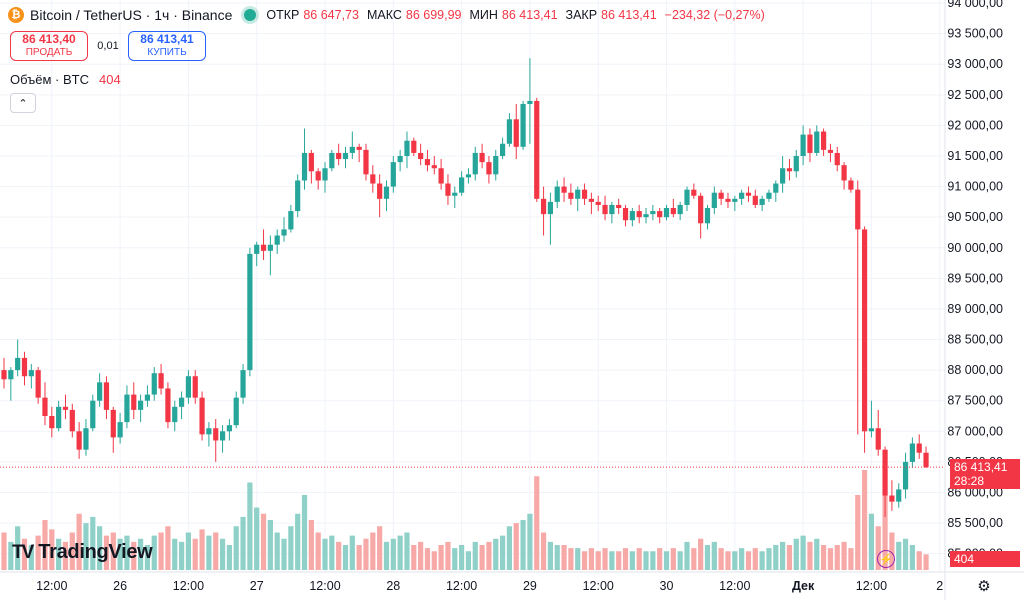 The height and width of the screenshot is (600, 1024). Describe the element at coordinates (23, 103) in the screenshot. I see `chevron-up-icon: ⌃` at that location.